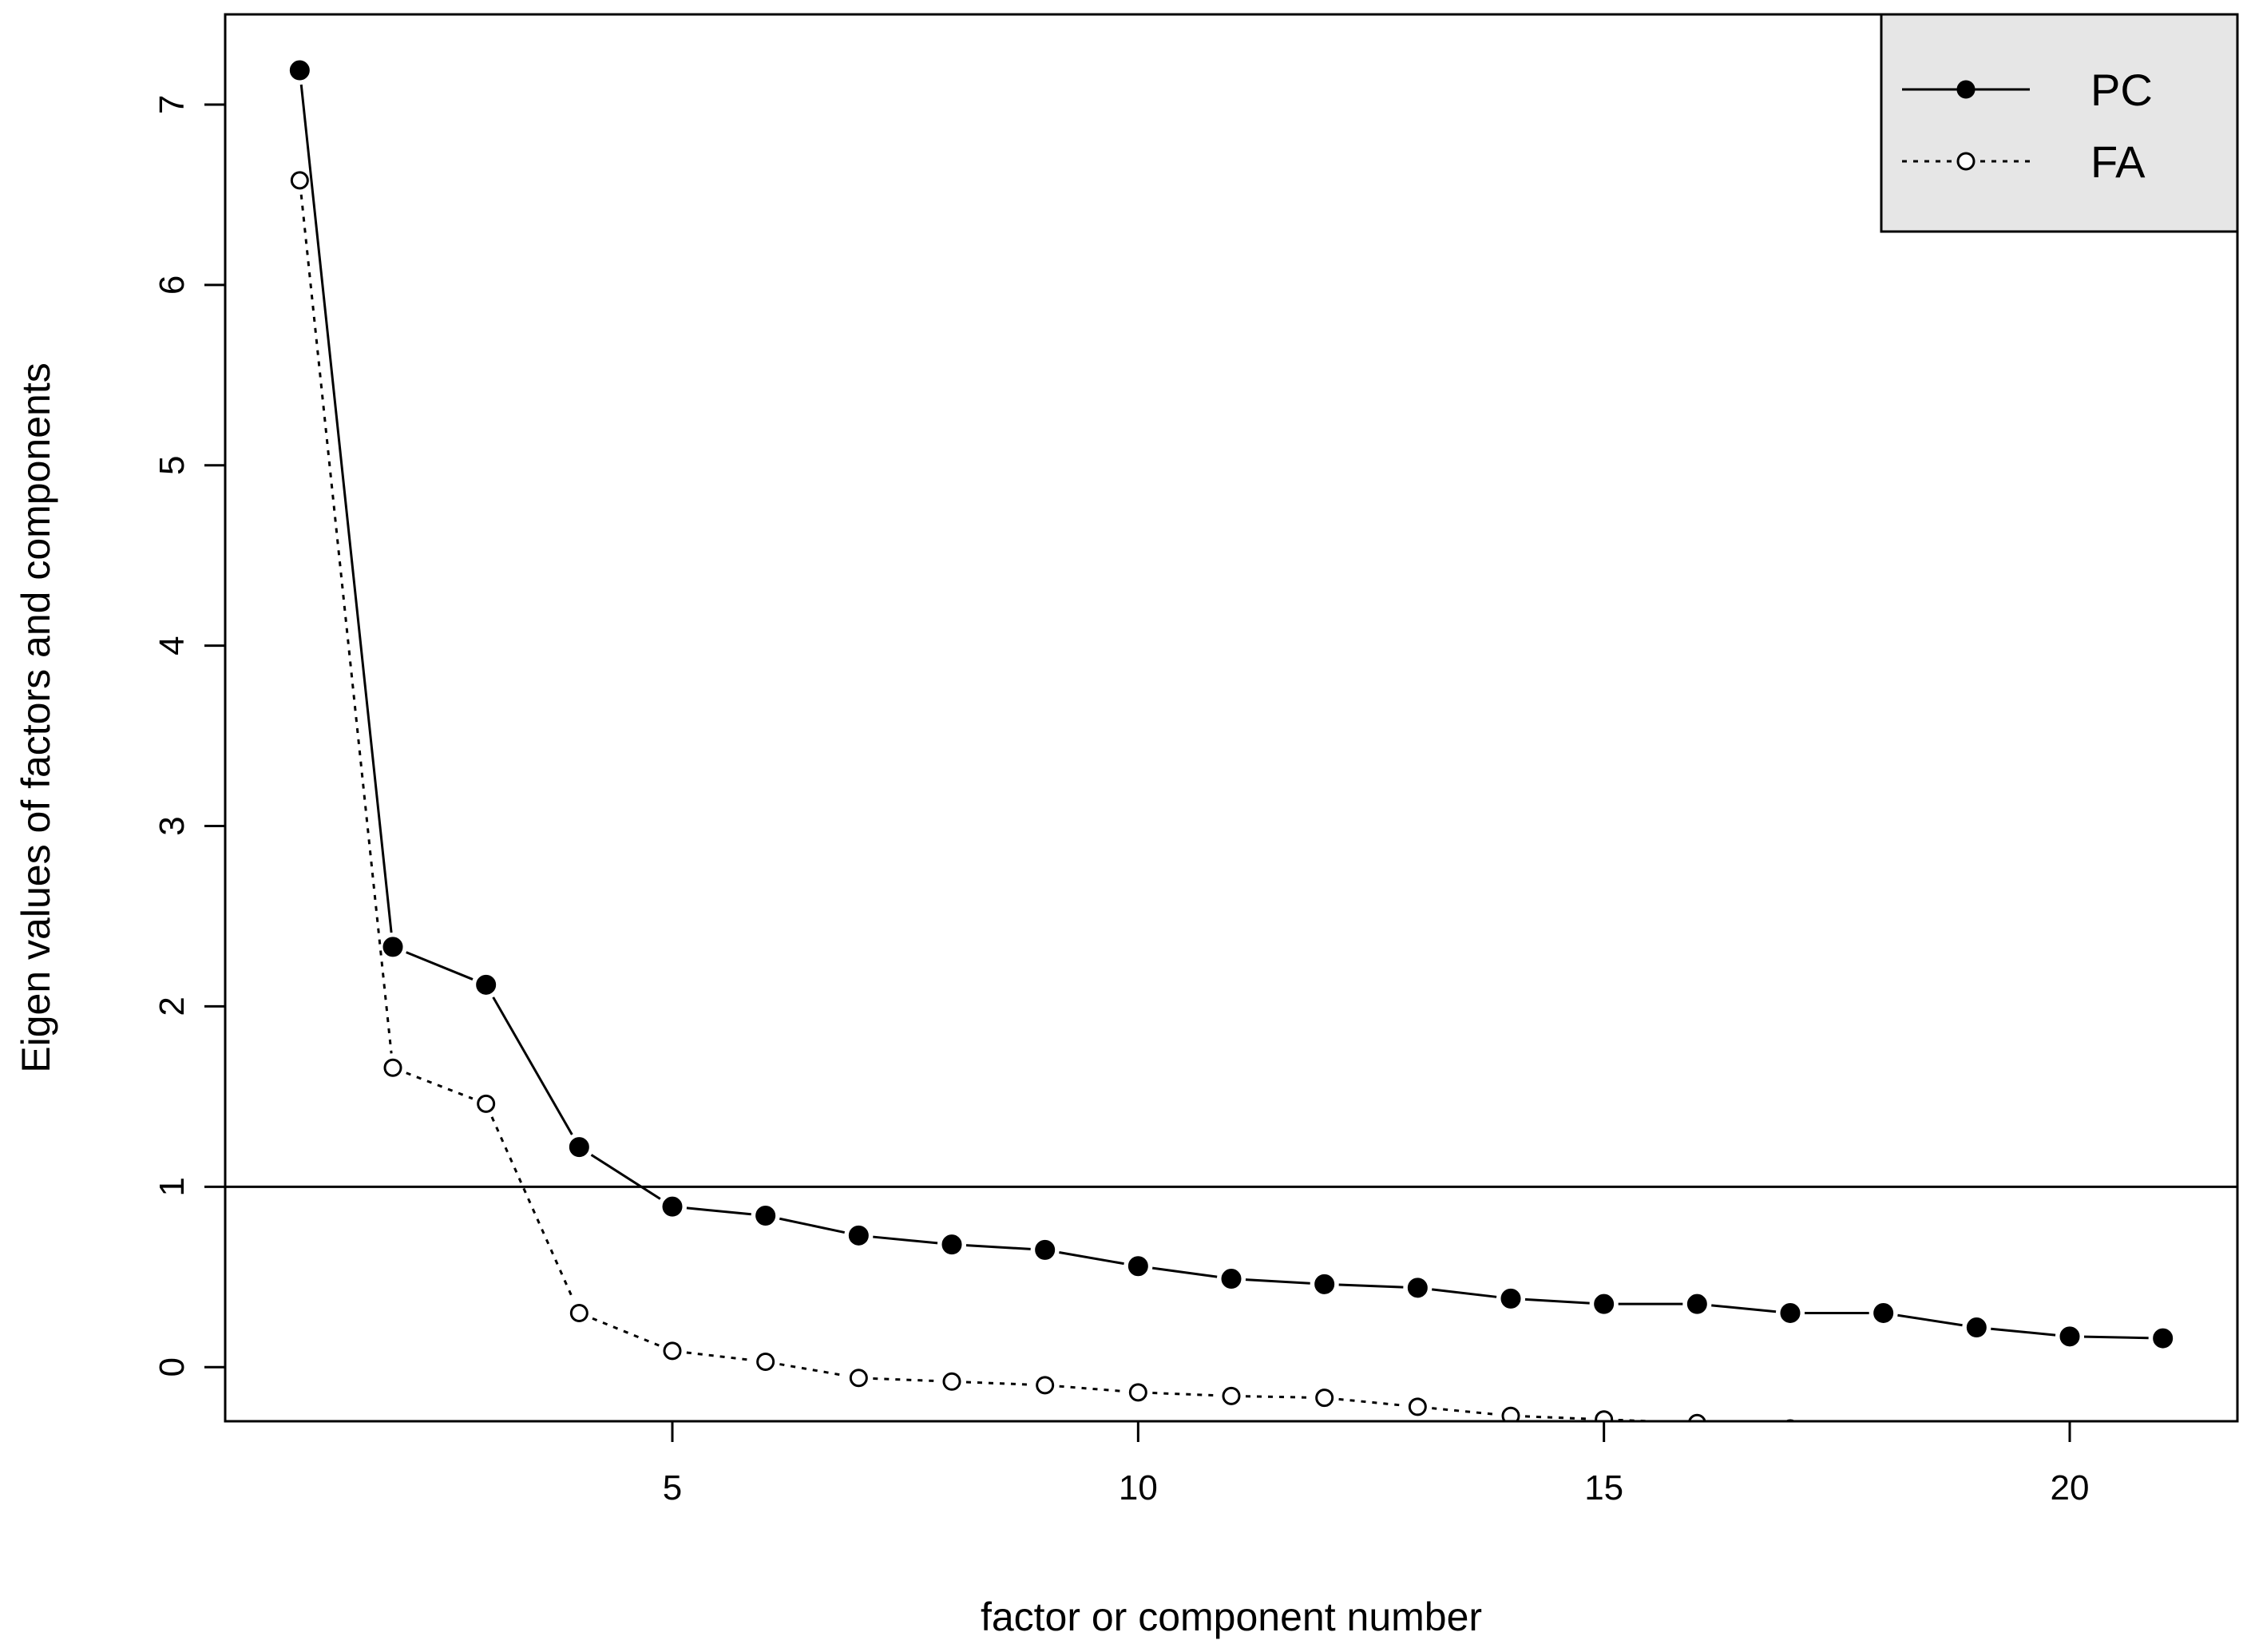  What do you see at coordinates (2118, 162) in the screenshot?
I see `legend-fa-label: FA` at bounding box center [2118, 162].